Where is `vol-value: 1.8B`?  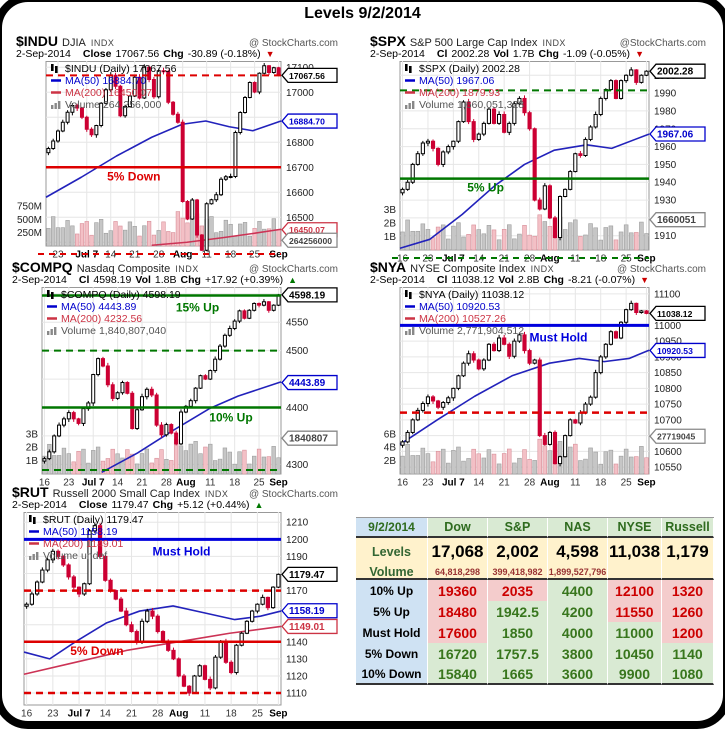 vol-value: 1.8B is located at coordinates (165, 280).